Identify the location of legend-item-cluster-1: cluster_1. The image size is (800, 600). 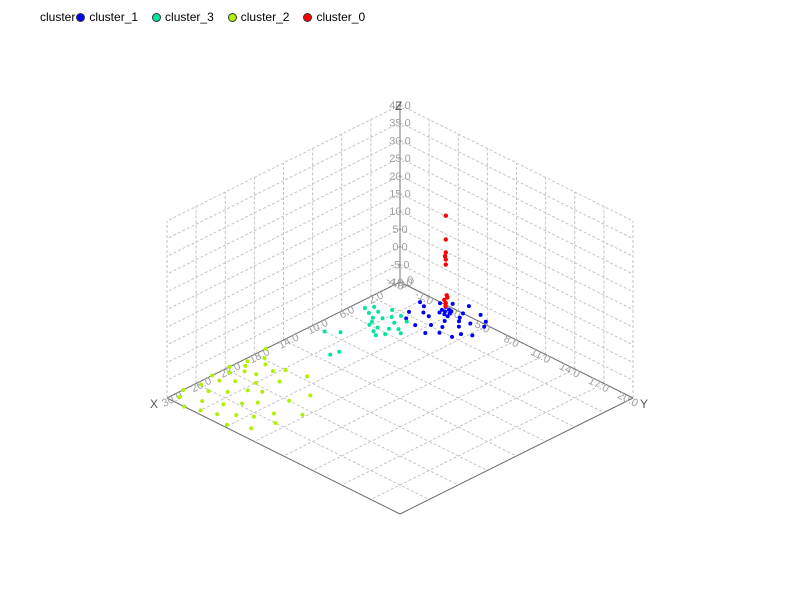
(107, 17).